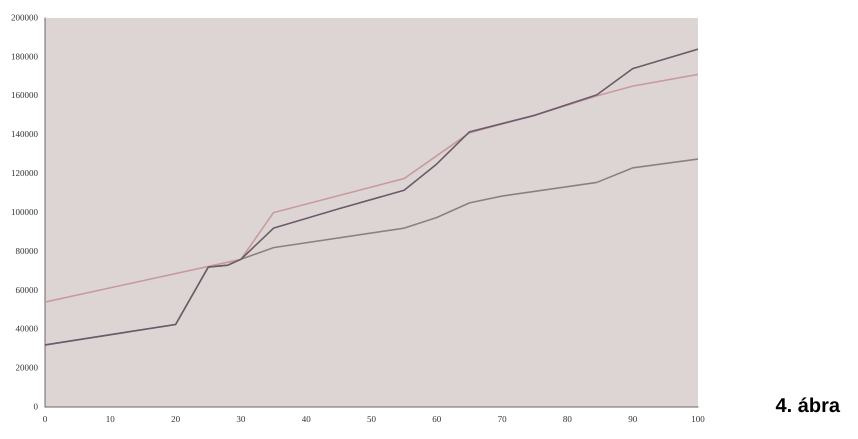 Image resolution: width=858 pixels, height=439 pixels. What do you see at coordinates (503, 419) in the screenshot?
I see `x-tick-label: 70` at bounding box center [503, 419].